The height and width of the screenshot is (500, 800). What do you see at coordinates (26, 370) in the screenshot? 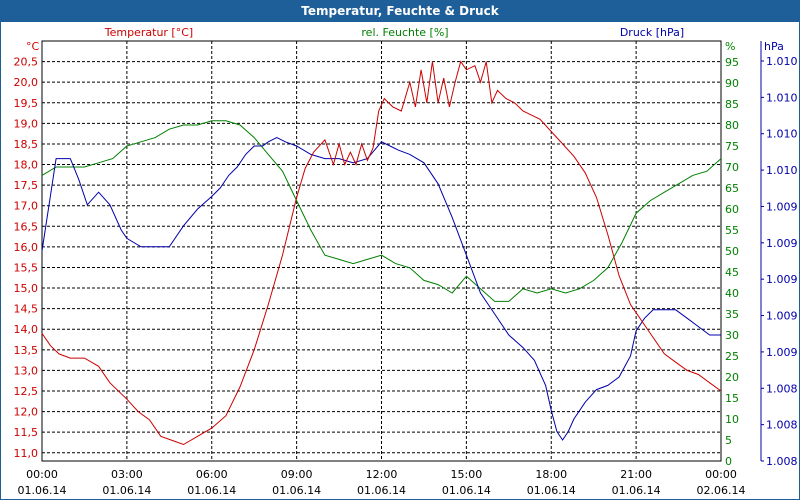
I see `temperature-tick-label: 13,0` at bounding box center [26, 370].